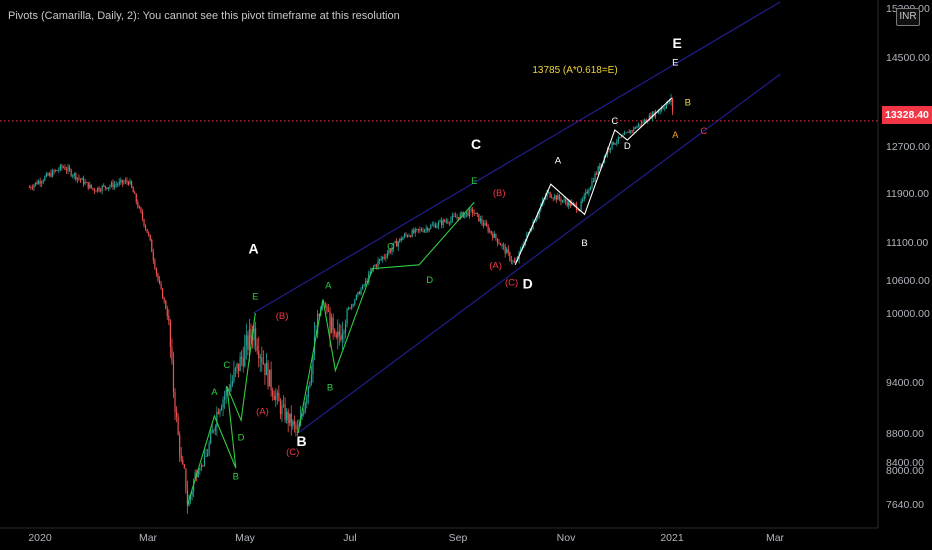 The image size is (932, 550). Describe the element at coordinates (905, 463) in the screenshot. I see `y-tick-label: 8400.00` at that location.